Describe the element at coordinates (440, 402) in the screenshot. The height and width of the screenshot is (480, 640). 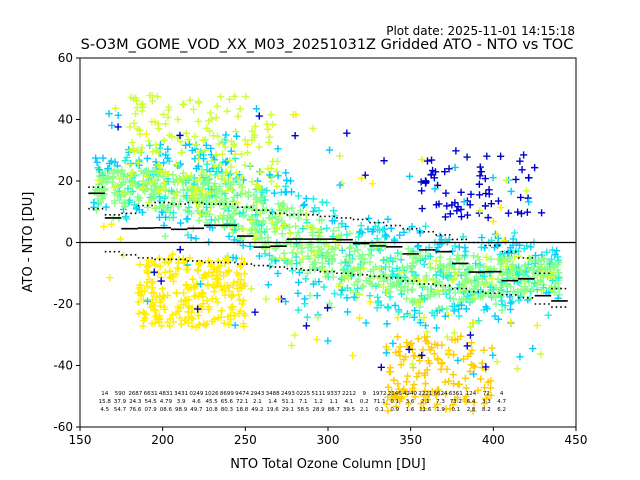
I see `bin-stat-r1-22: 7.3` at that location.